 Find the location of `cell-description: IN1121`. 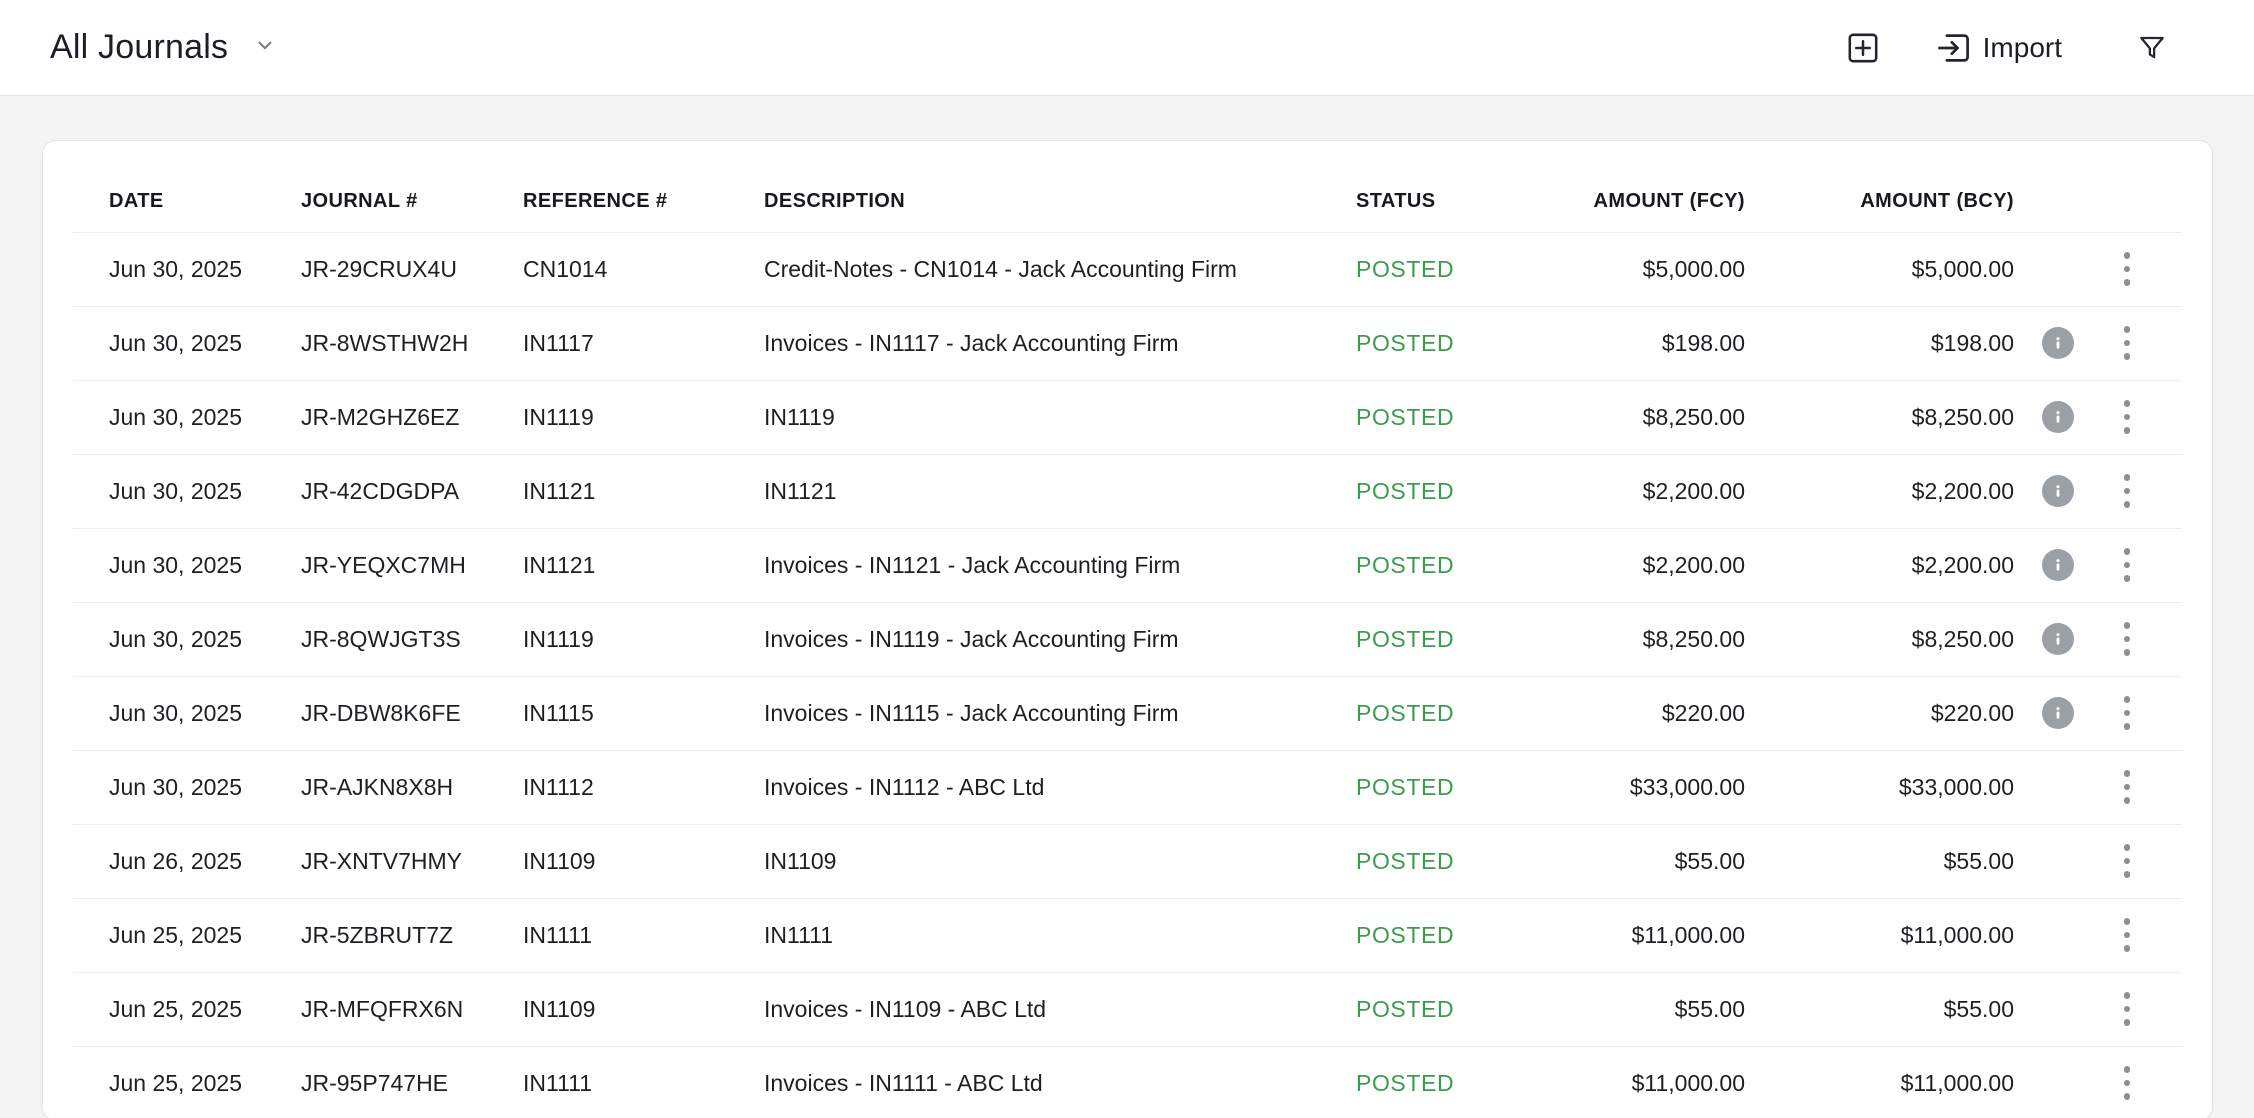

cell-description: IN1121 is located at coordinates (800, 490).